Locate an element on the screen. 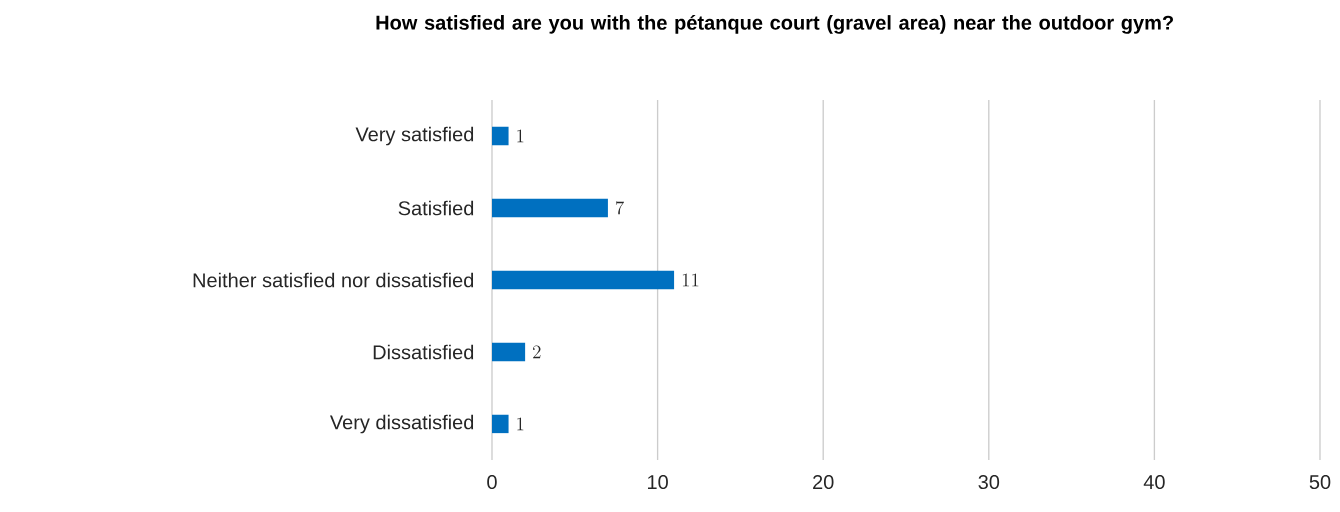 Image resolution: width=1340 pixels, height=512 pixels. y-tick-label: Satisfied is located at coordinates (436, 208).